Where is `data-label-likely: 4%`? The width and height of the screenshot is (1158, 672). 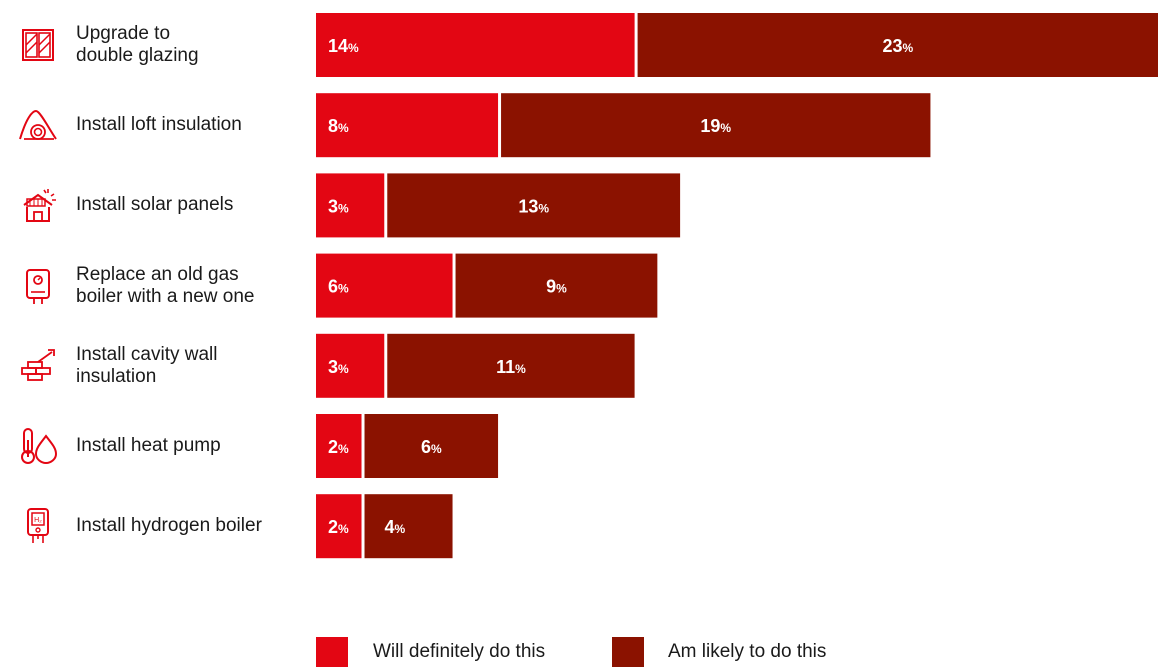 data-label-likely: 4% is located at coordinates (395, 527).